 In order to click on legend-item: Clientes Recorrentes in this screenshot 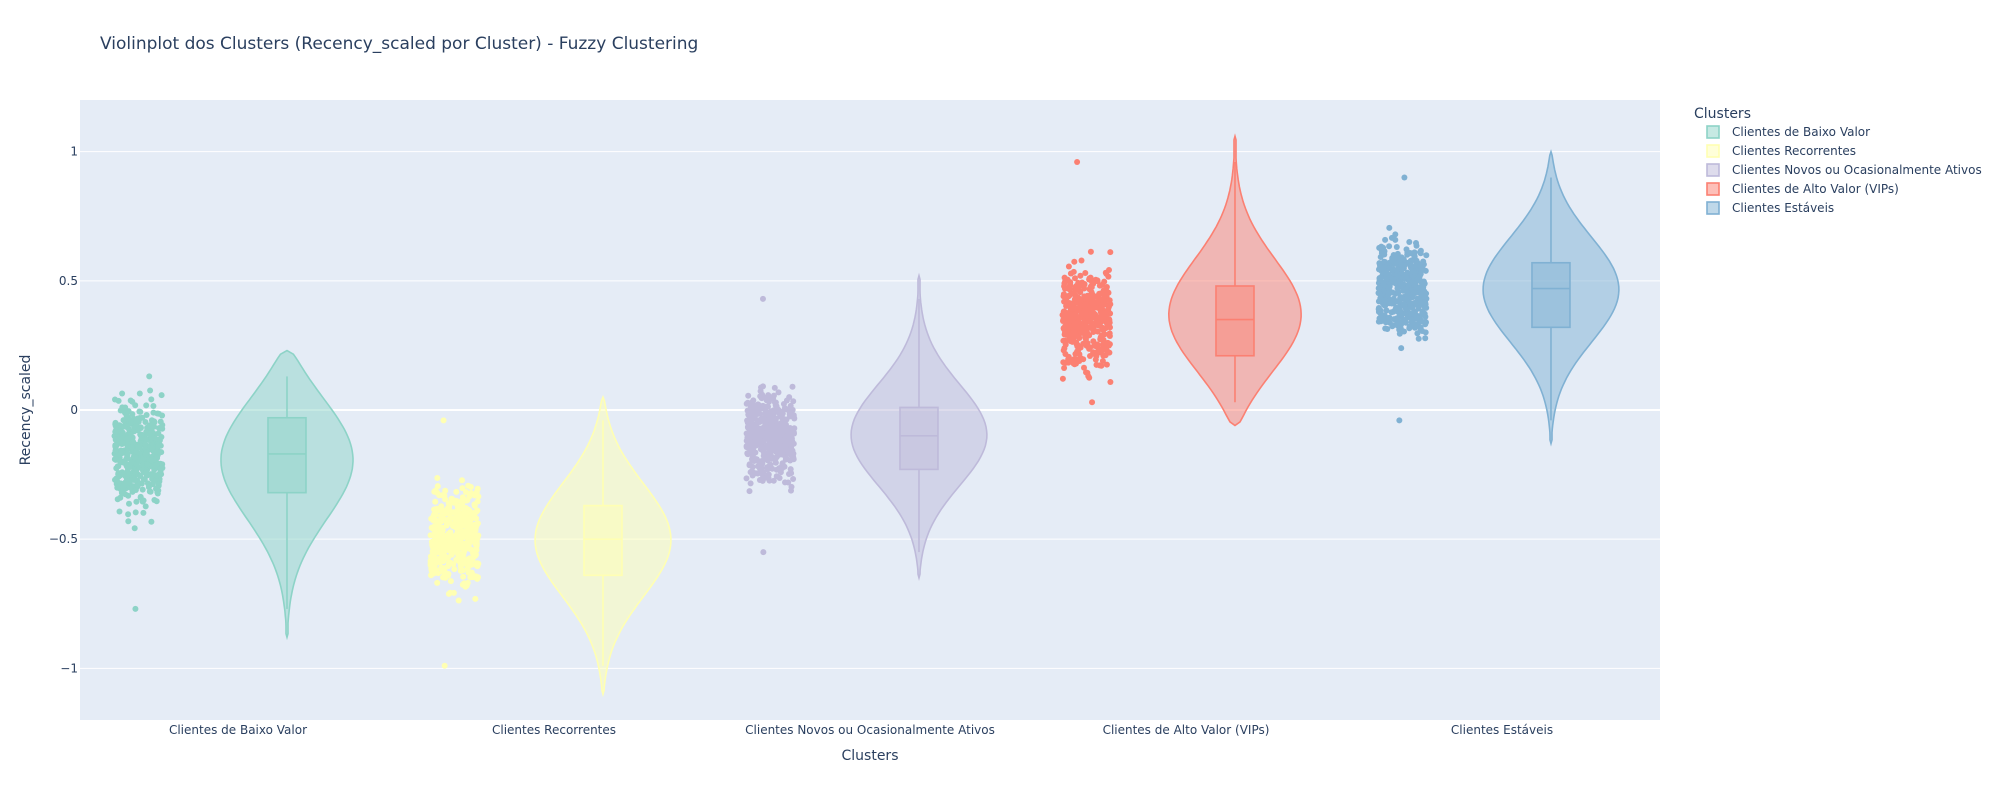, I will do `click(1781, 151)`.